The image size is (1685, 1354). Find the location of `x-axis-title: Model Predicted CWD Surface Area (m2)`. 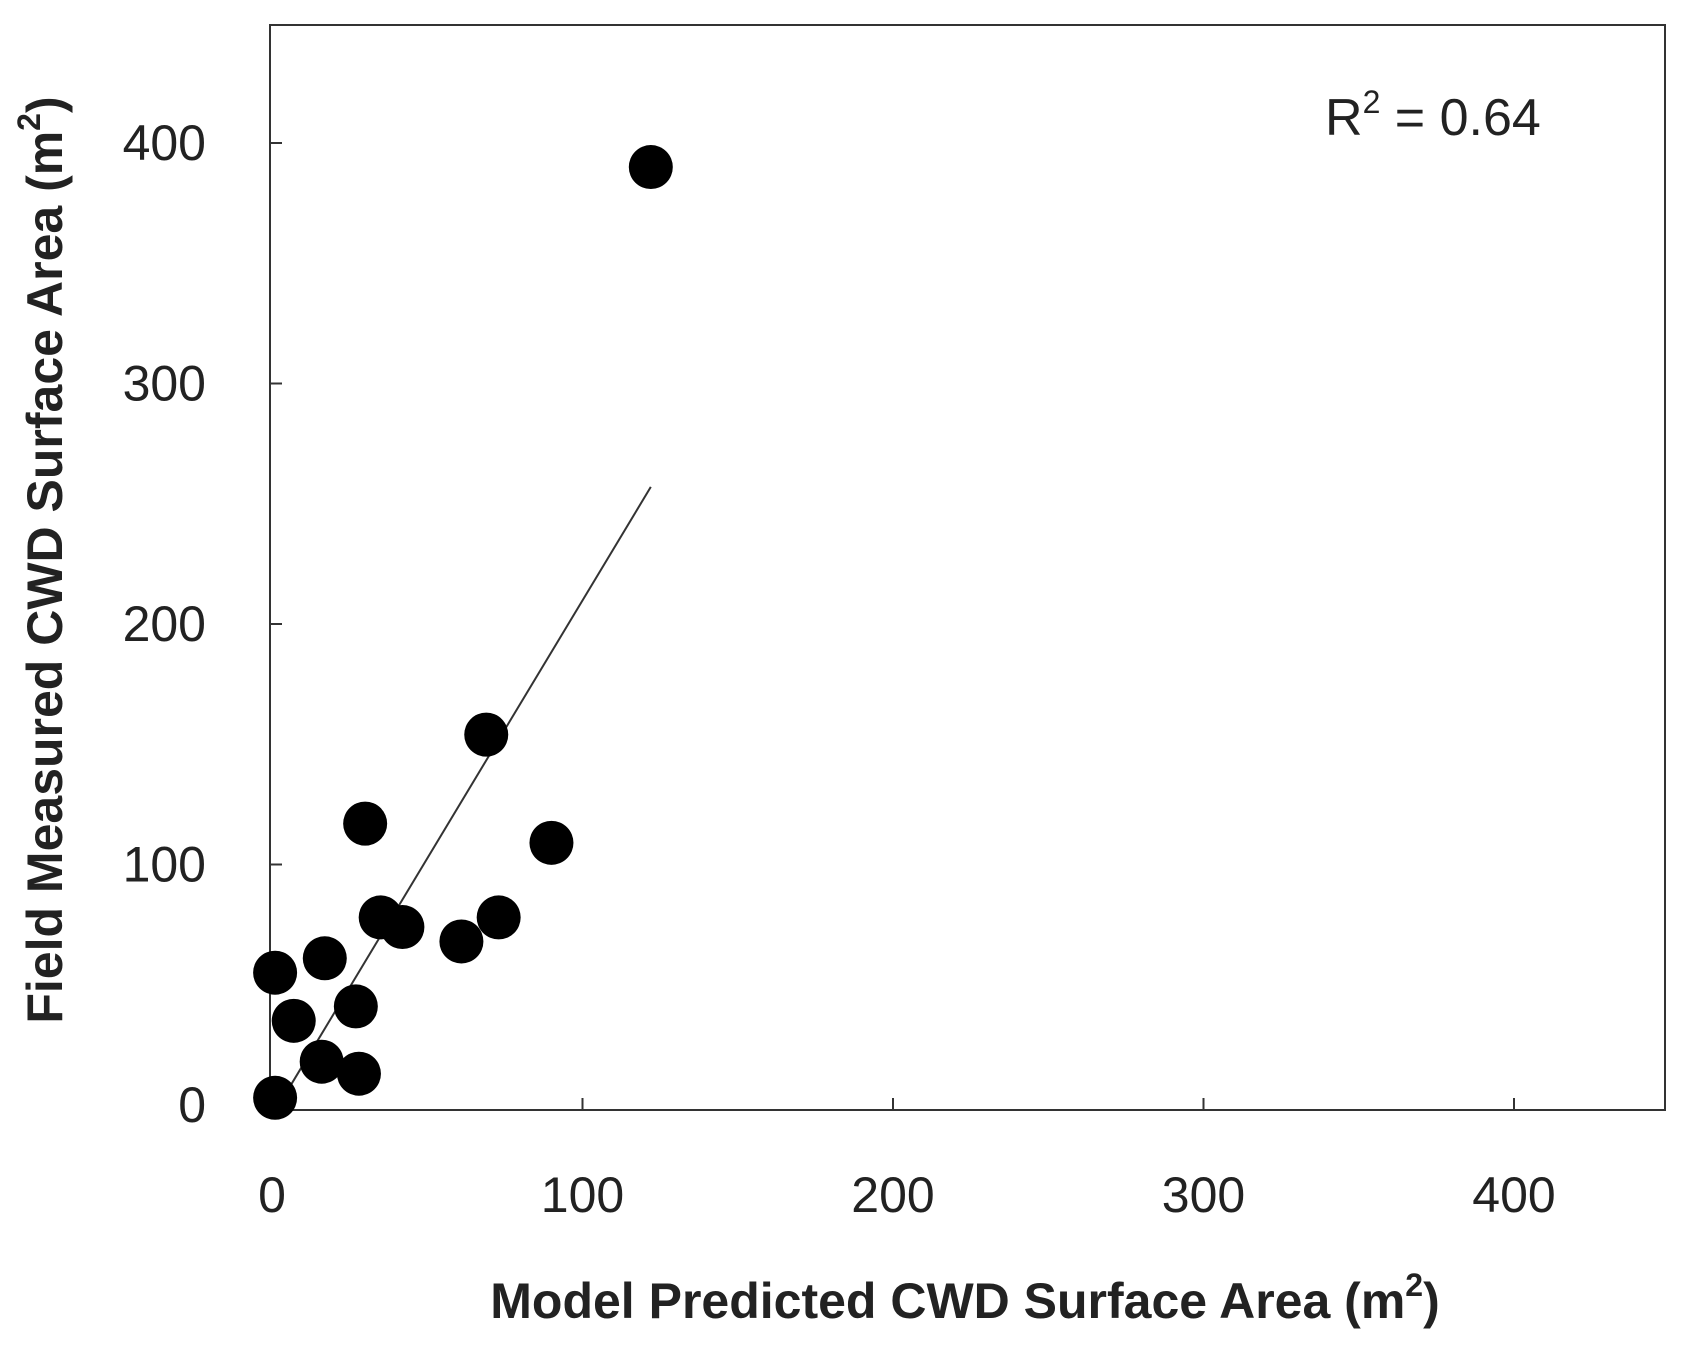

x-axis-title: Model Predicted CWD Surface Area (m2) is located at coordinates (964, 1298).